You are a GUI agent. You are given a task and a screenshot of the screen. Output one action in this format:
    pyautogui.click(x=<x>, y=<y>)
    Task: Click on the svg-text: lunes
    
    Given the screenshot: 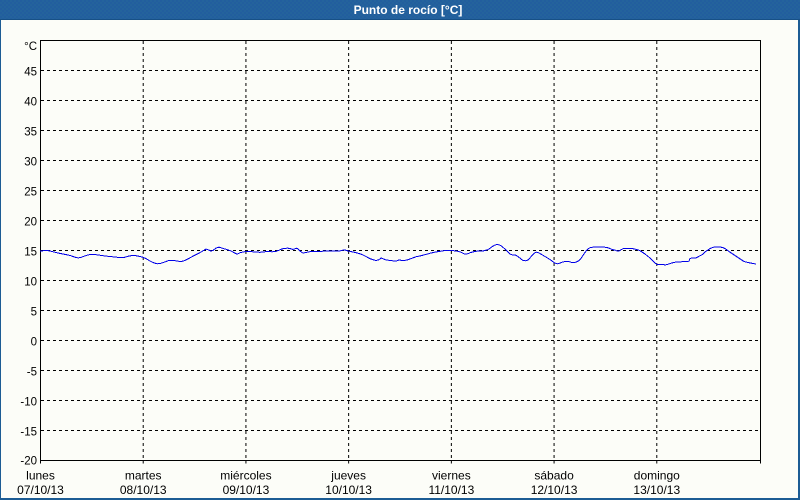 What is the action you would take?
    pyautogui.click(x=40, y=476)
    